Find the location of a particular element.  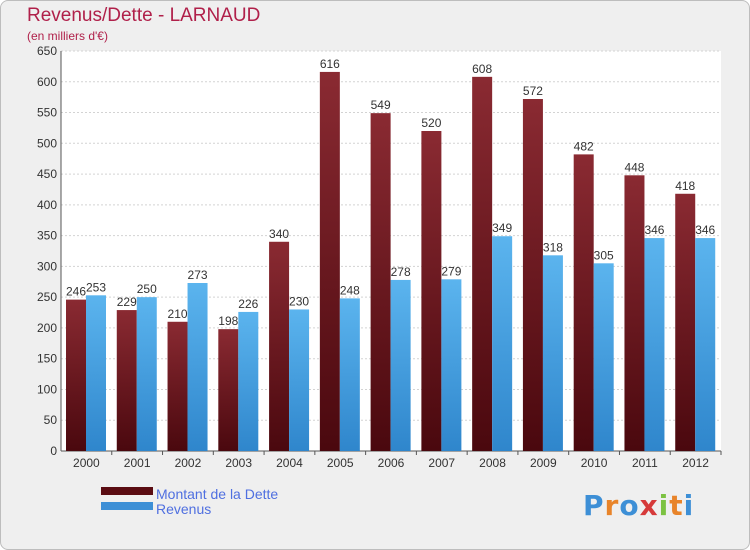

x-tick-label: 2006 is located at coordinates (391, 463).